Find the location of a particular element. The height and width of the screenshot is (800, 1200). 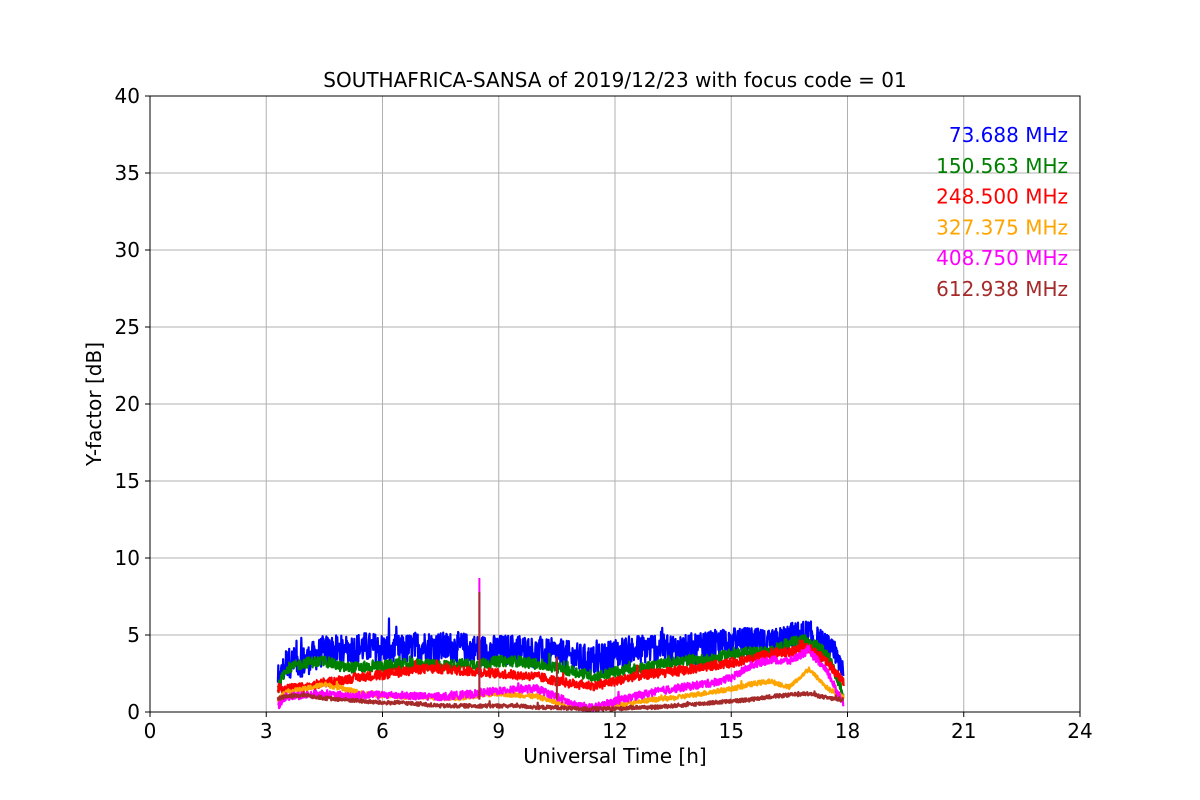

y-tick-label: 20 is located at coordinates (127, 404).